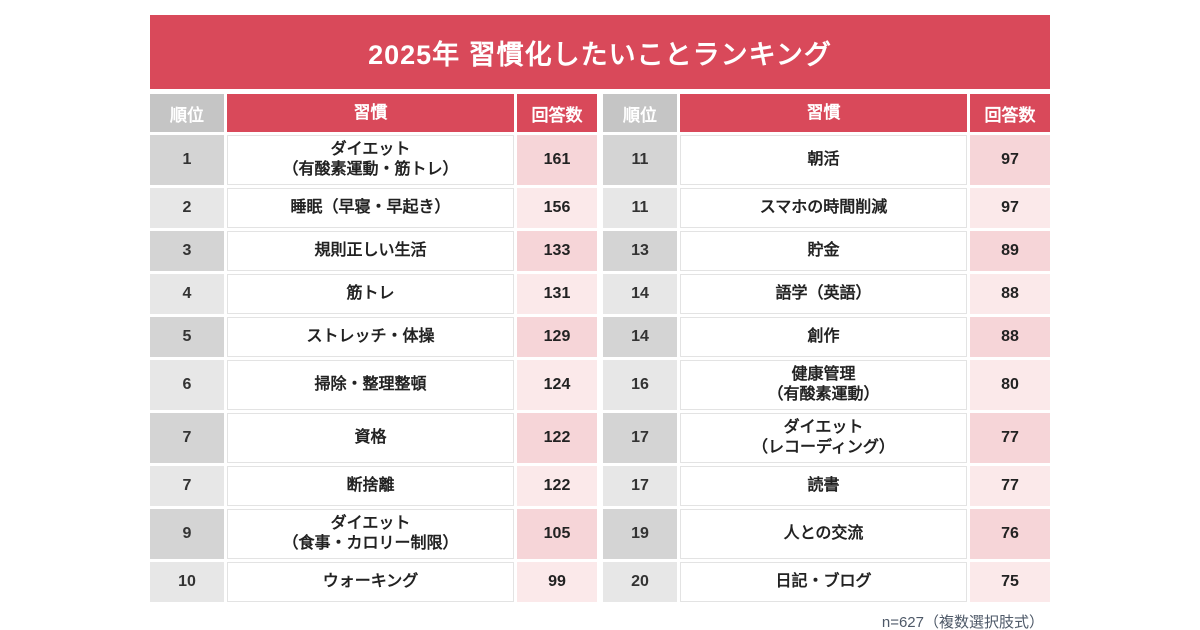 The height and width of the screenshot is (630, 1200). What do you see at coordinates (370, 208) in the screenshot?
I see `habit-cell: 睡眠（早寝・早起き）` at bounding box center [370, 208].